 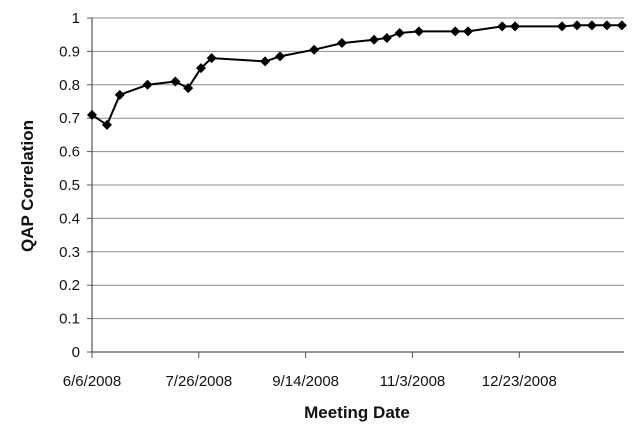 I want to click on y-tick-label: 1, so click(x=76, y=18).